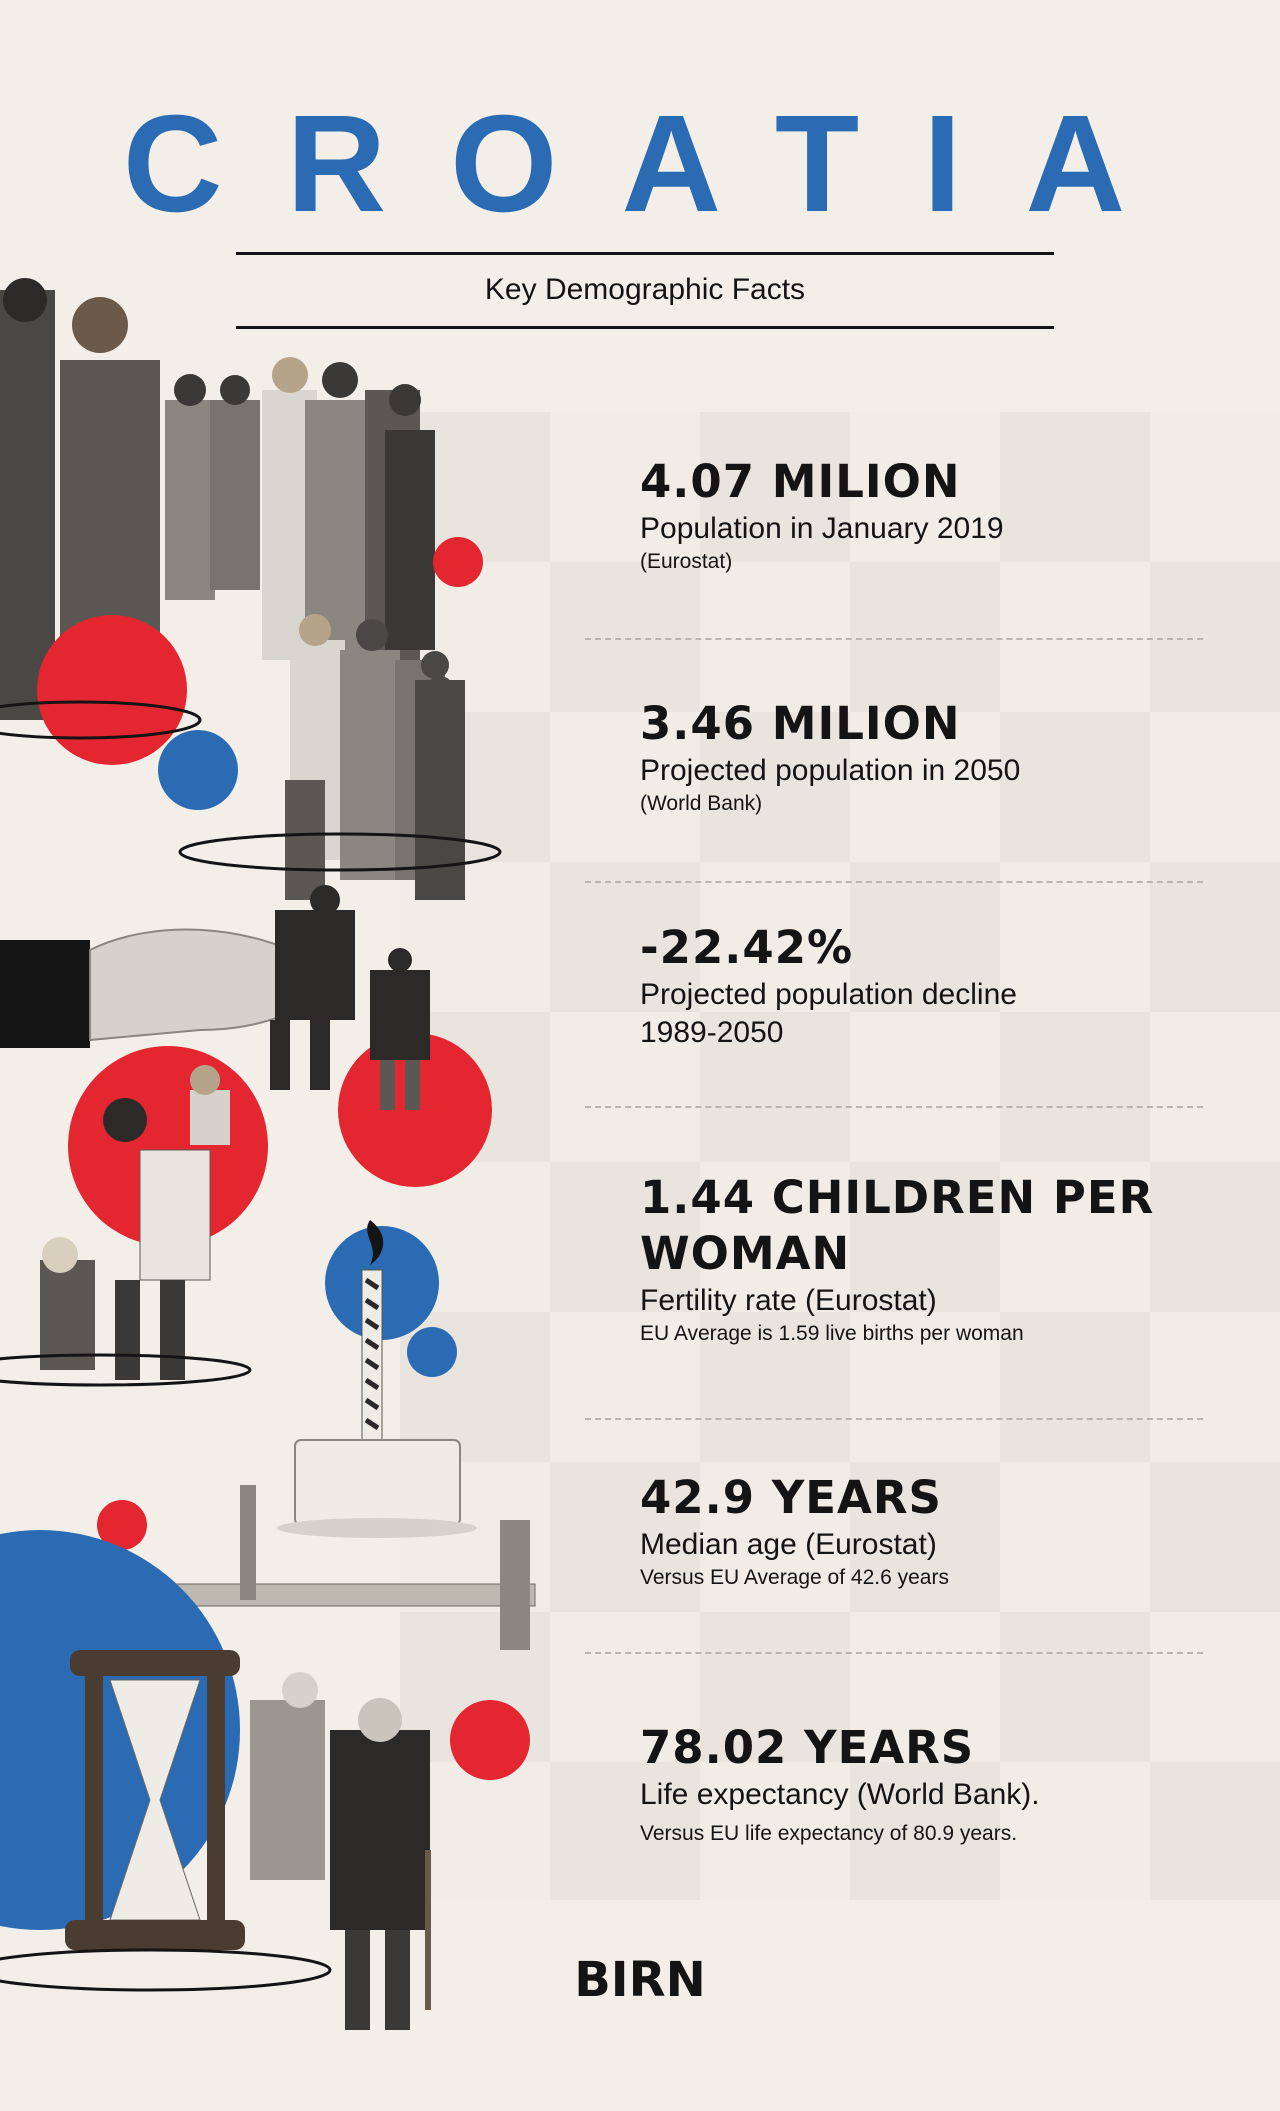 The width and height of the screenshot is (1280, 2111). What do you see at coordinates (640, 1980) in the screenshot?
I see `birn-logo: BIRN` at bounding box center [640, 1980].